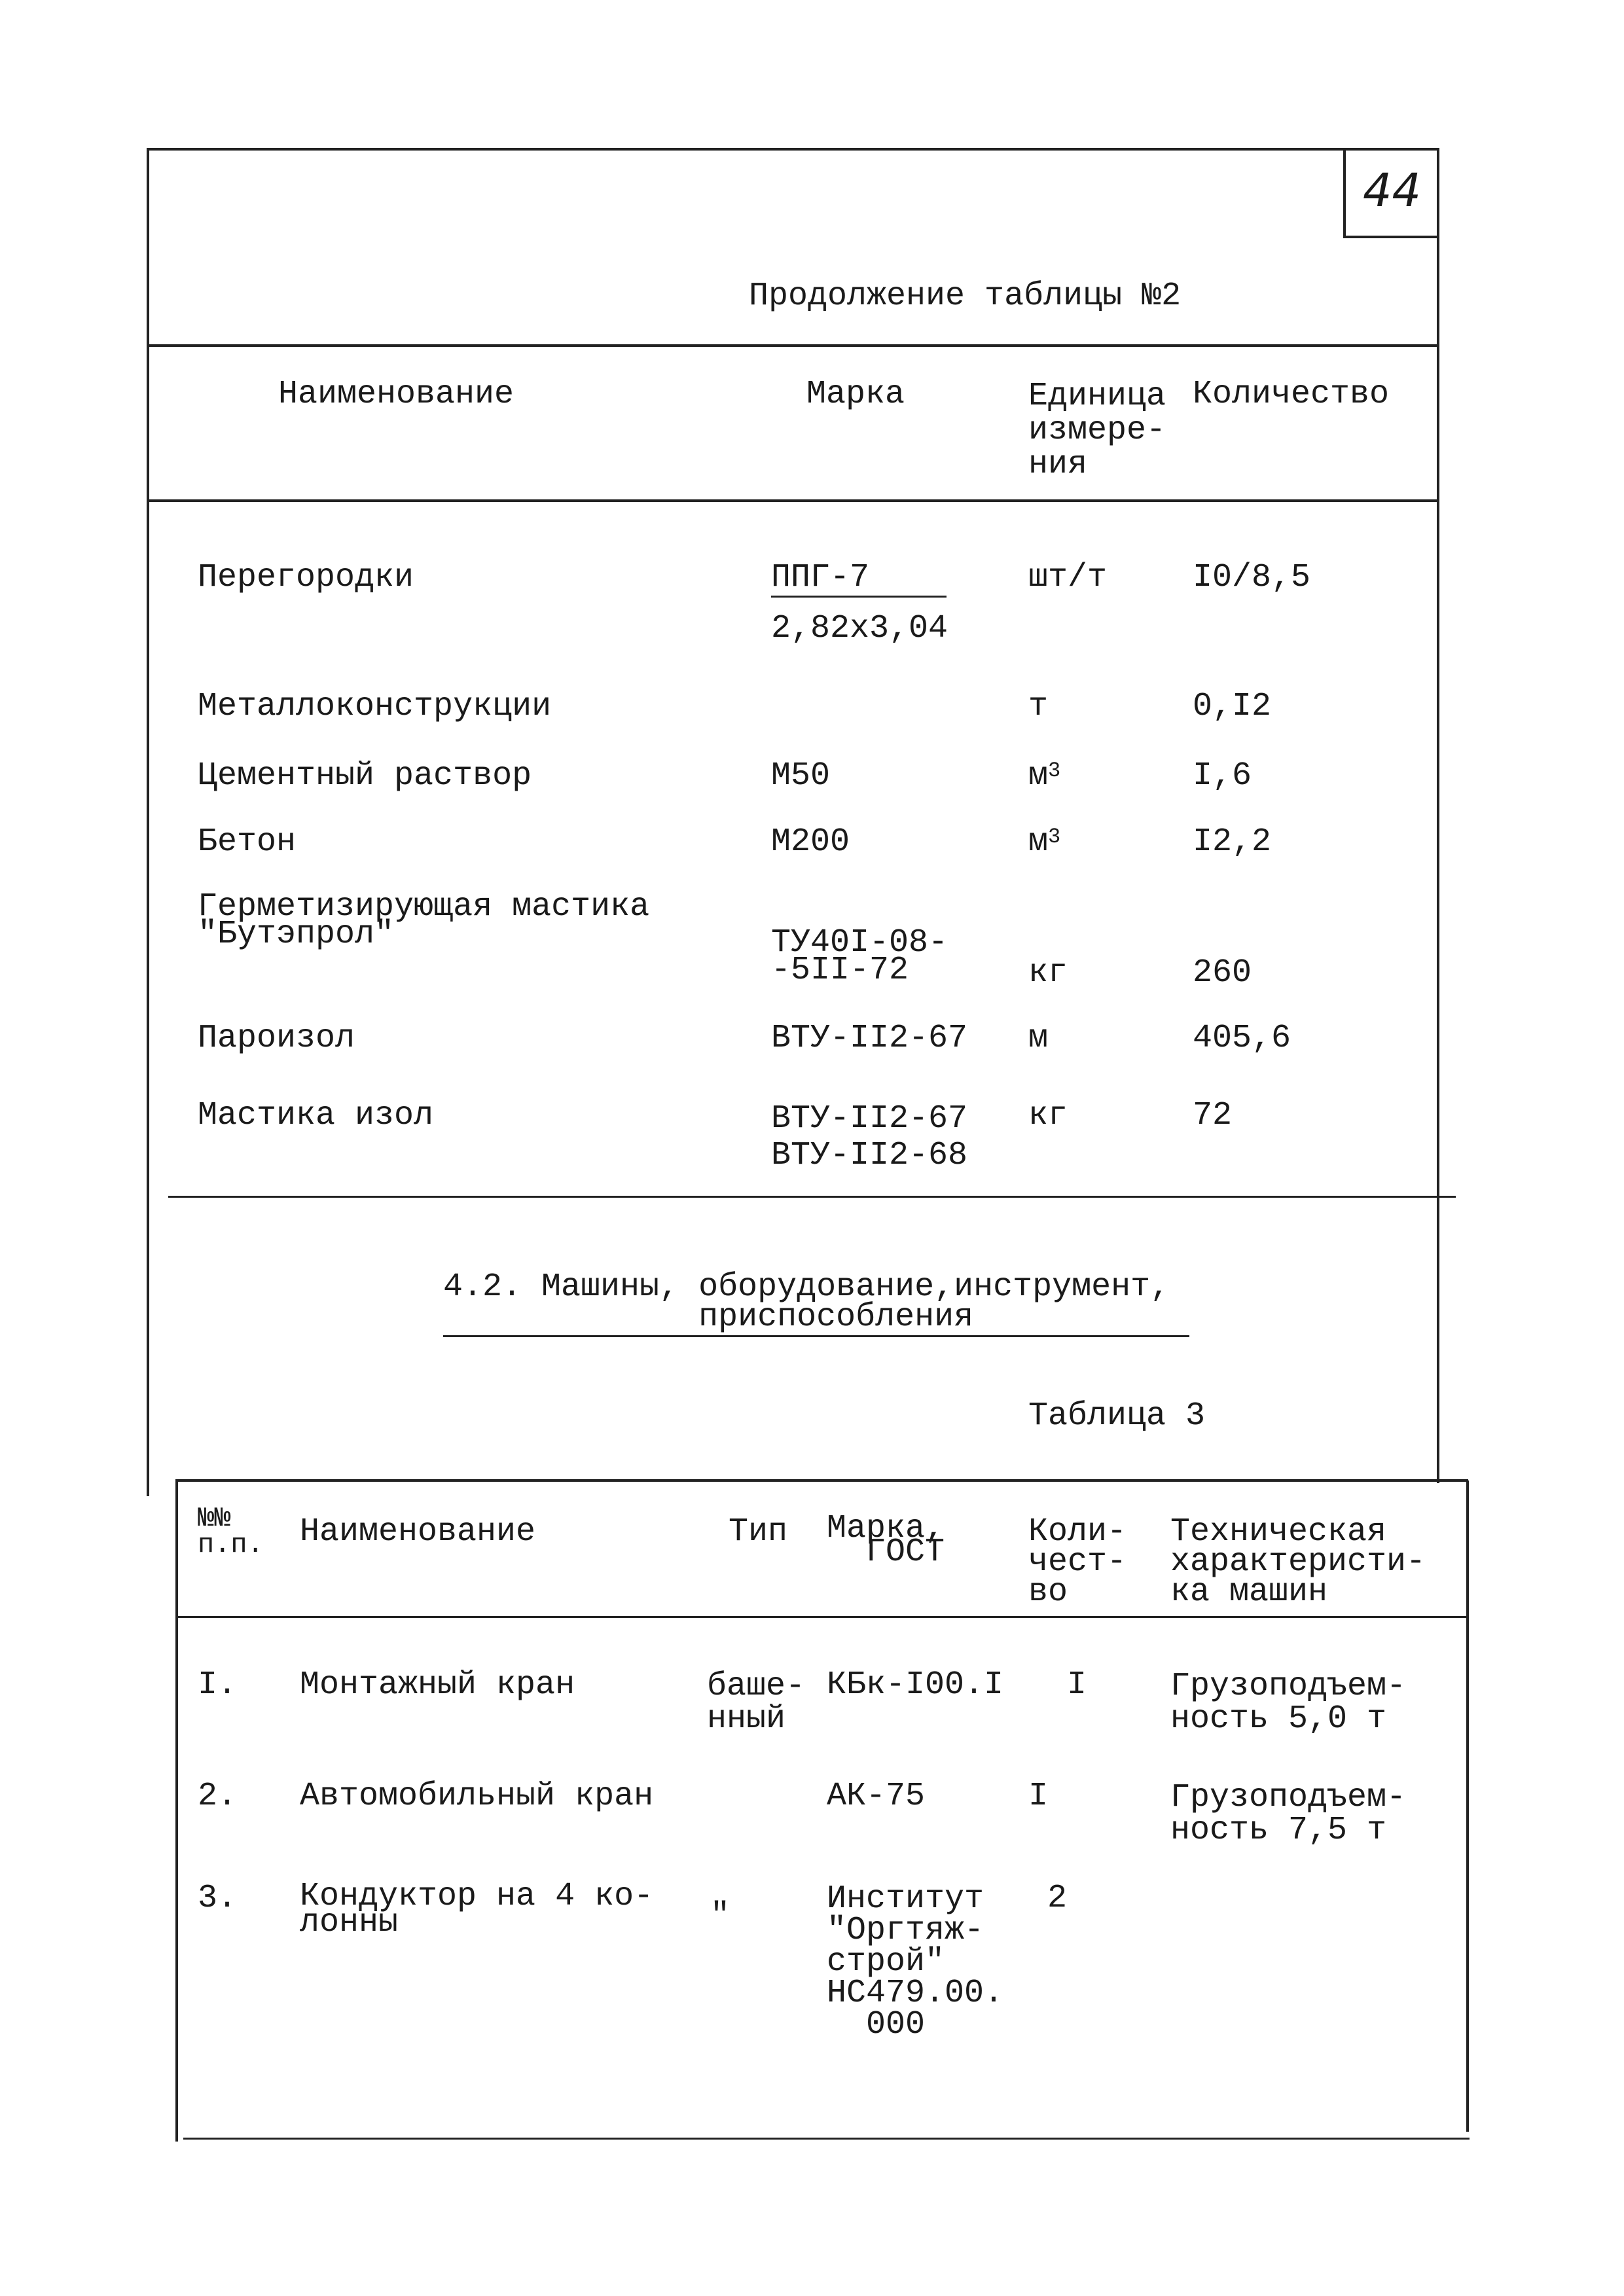 The width and height of the screenshot is (1624, 2296). I want to click on table2-row-name: Цементный раствор, so click(365, 776).